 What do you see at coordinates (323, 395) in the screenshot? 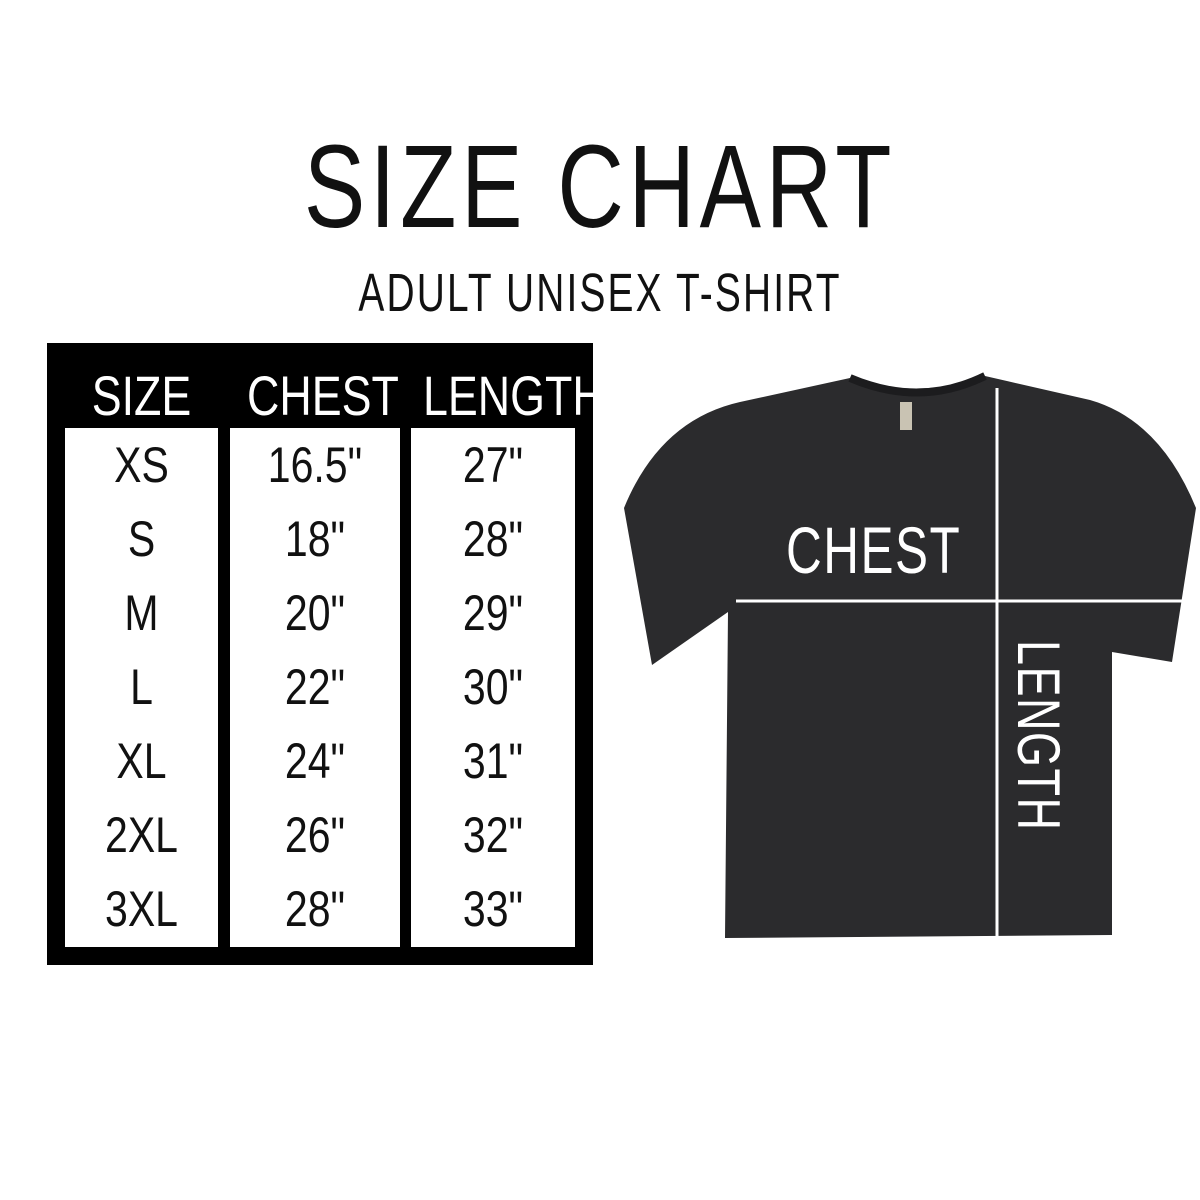
I see `column-header-chest: CHEST` at bounding box center [323, 395].